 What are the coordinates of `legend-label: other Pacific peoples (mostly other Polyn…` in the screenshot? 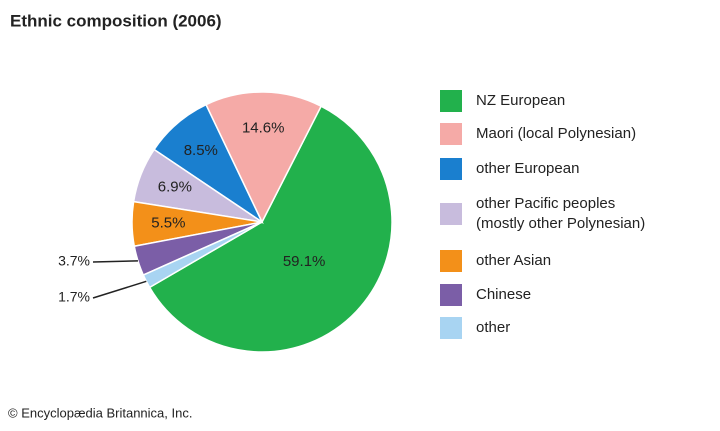 It's located at (560, 213).